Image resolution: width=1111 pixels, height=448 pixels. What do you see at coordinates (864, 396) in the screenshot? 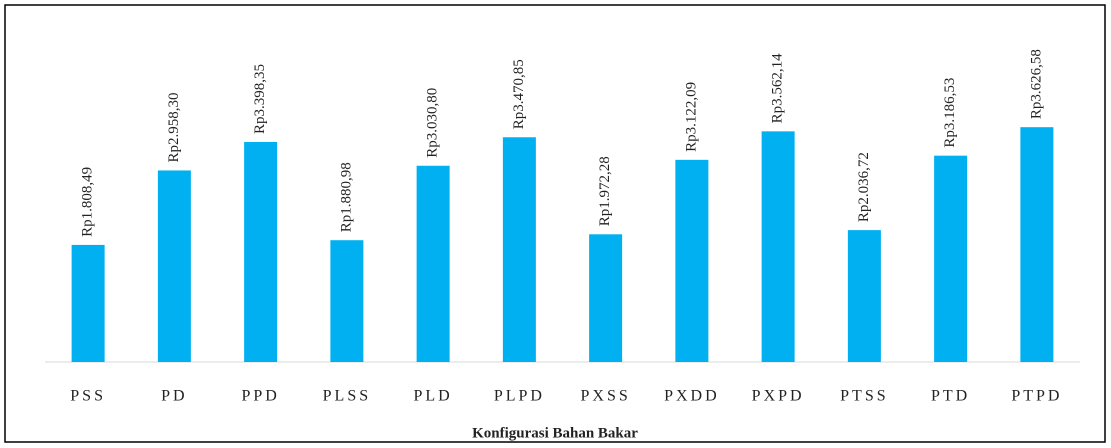
I see `x-tick-label: PTSS` at bounding box center [864, 396].